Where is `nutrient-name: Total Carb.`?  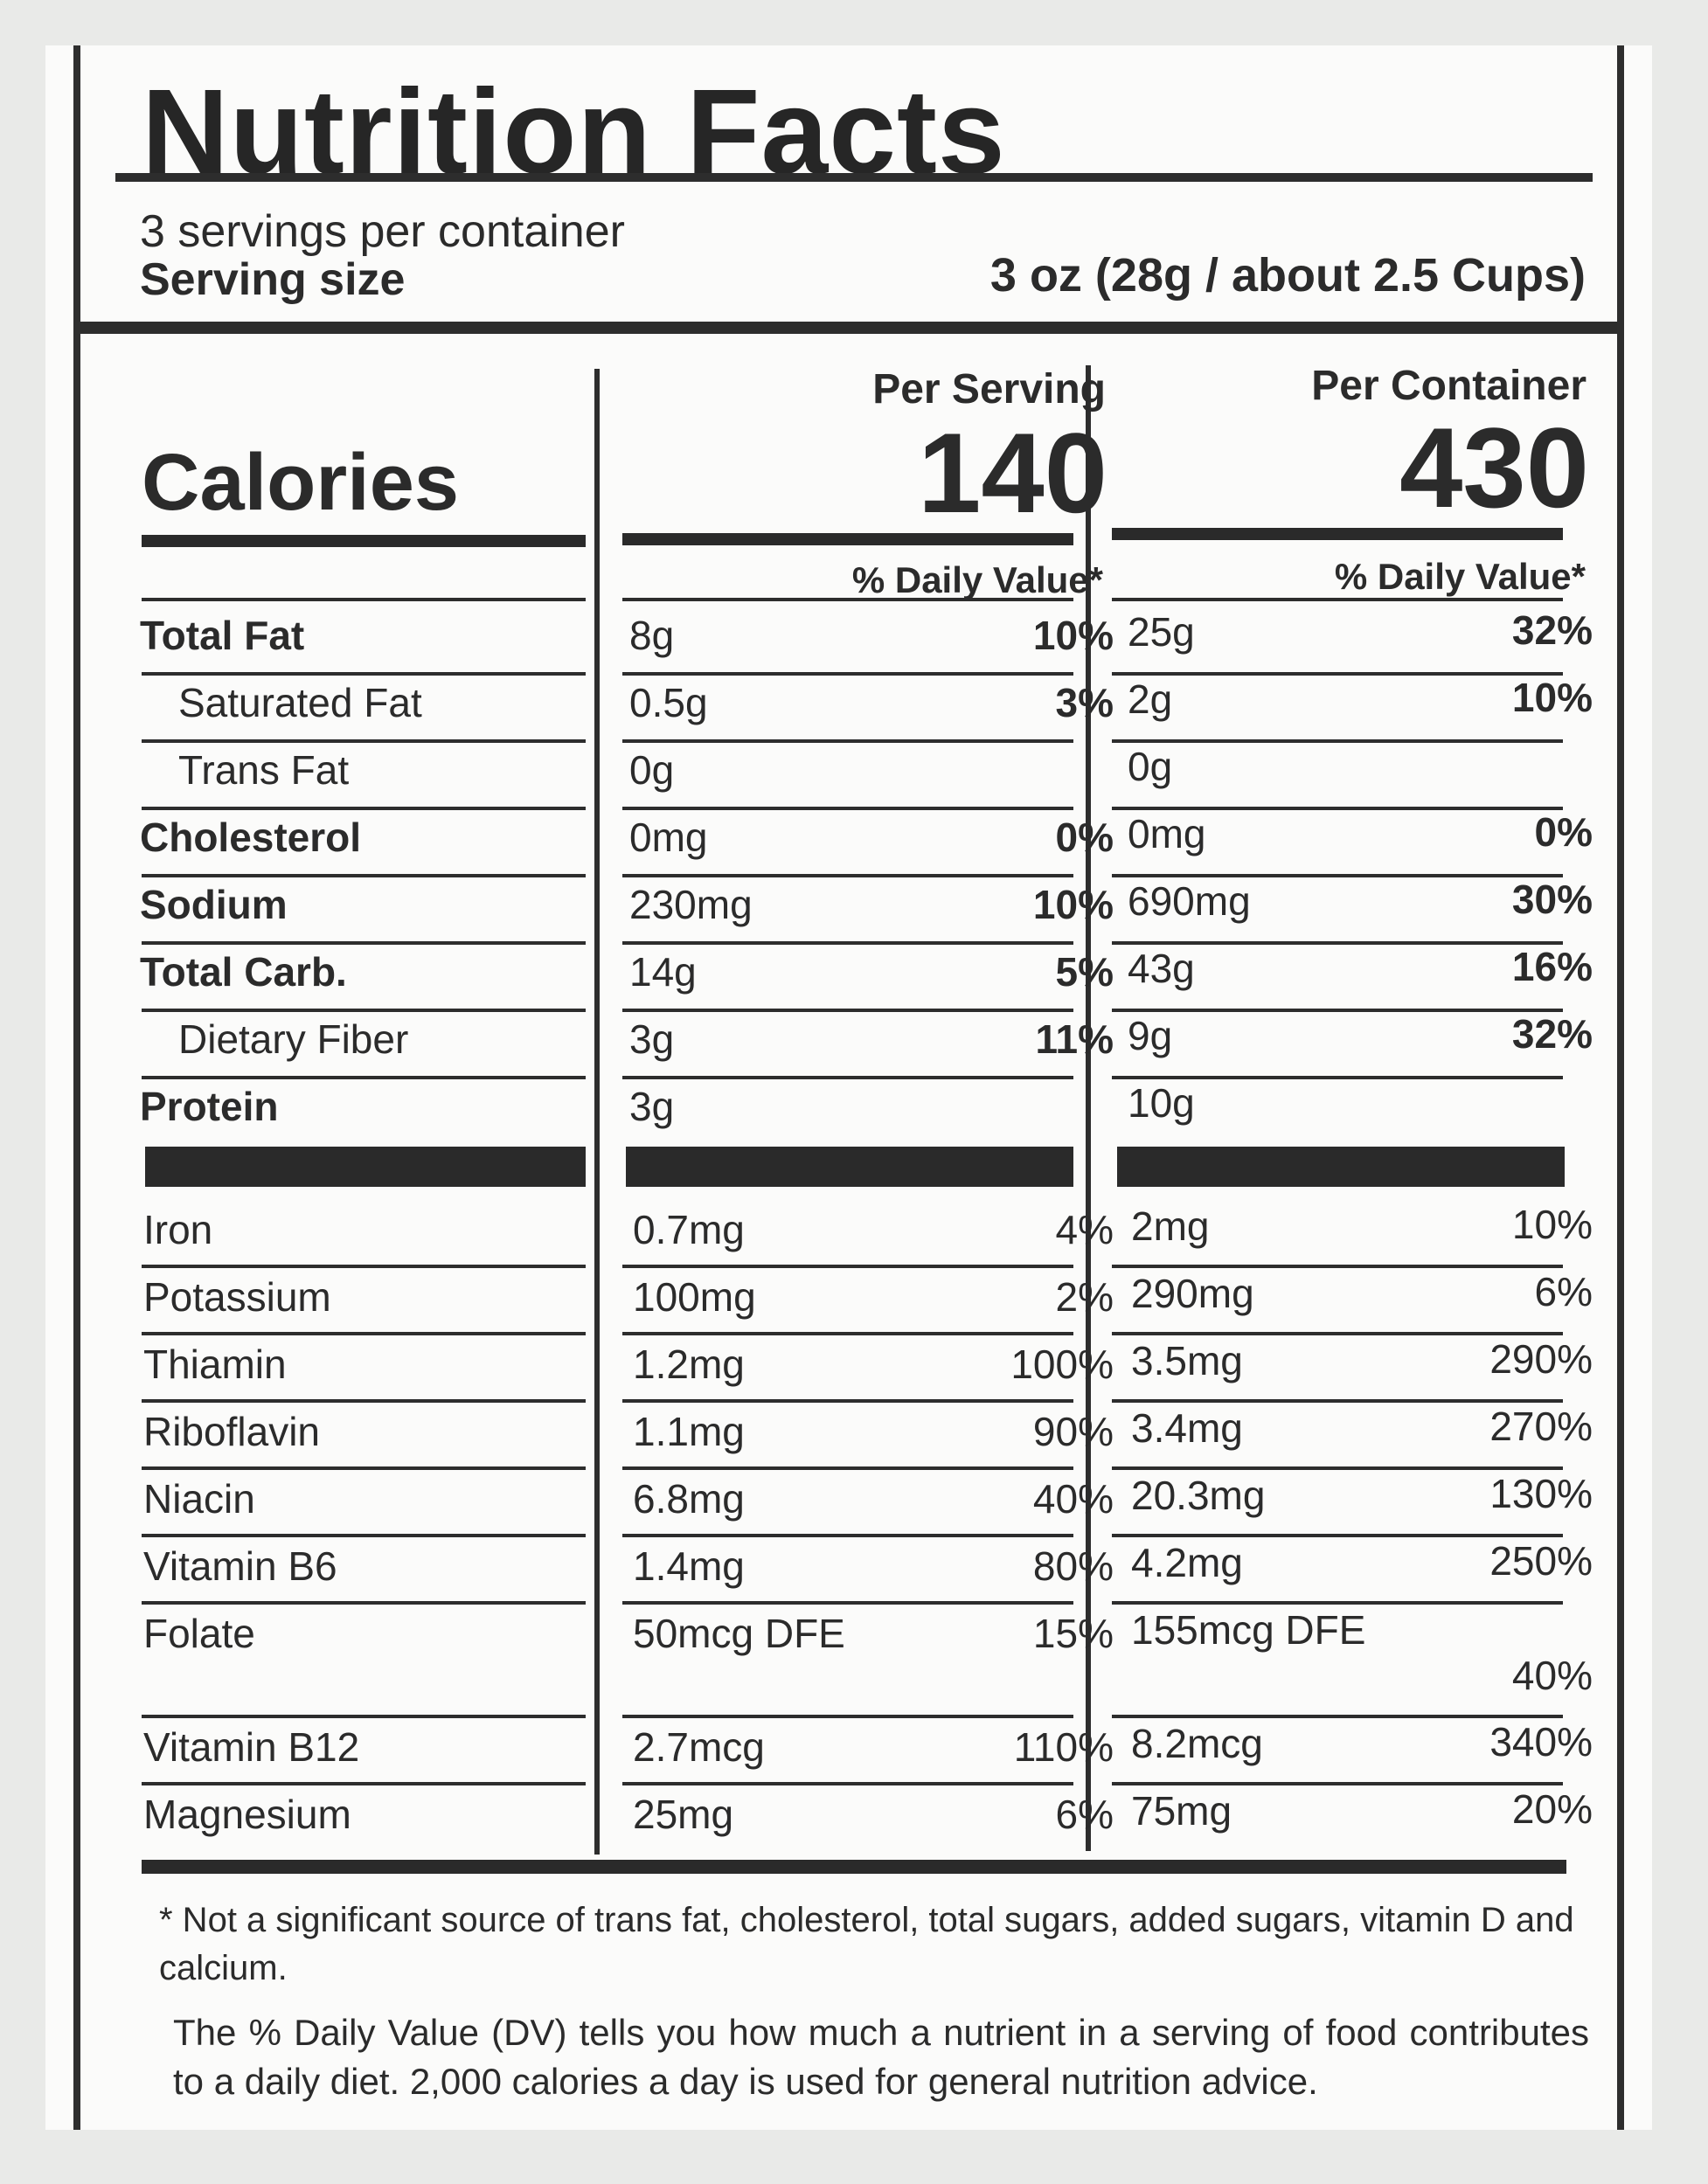
nutrient-name: Total Carb. is located at coordinates (243, 972).